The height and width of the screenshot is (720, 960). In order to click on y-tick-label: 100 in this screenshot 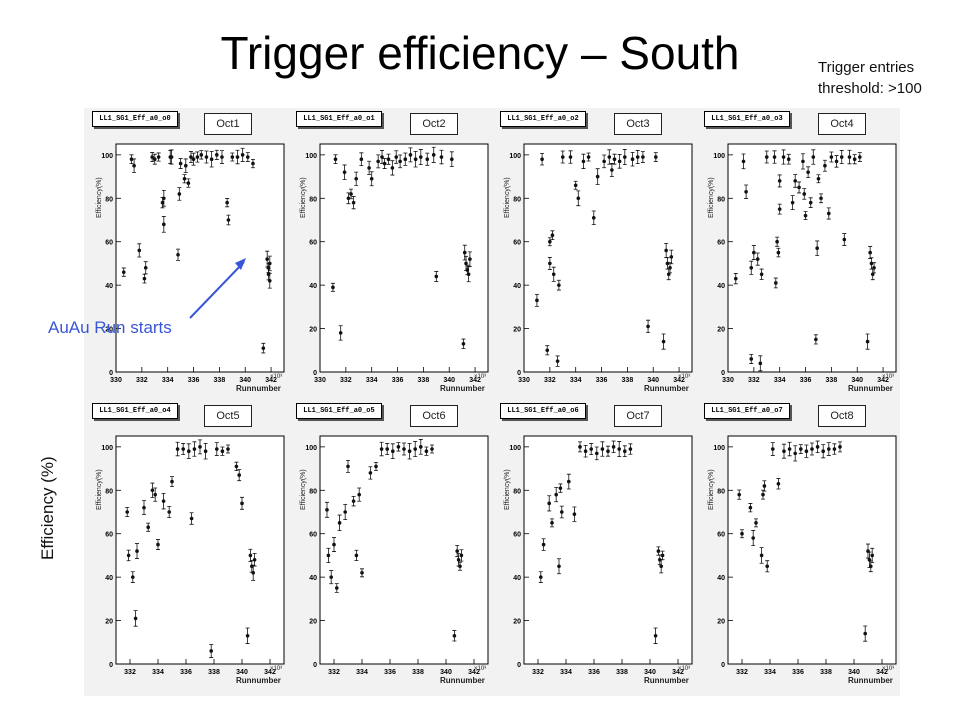, I will do `click(719, 448)`.